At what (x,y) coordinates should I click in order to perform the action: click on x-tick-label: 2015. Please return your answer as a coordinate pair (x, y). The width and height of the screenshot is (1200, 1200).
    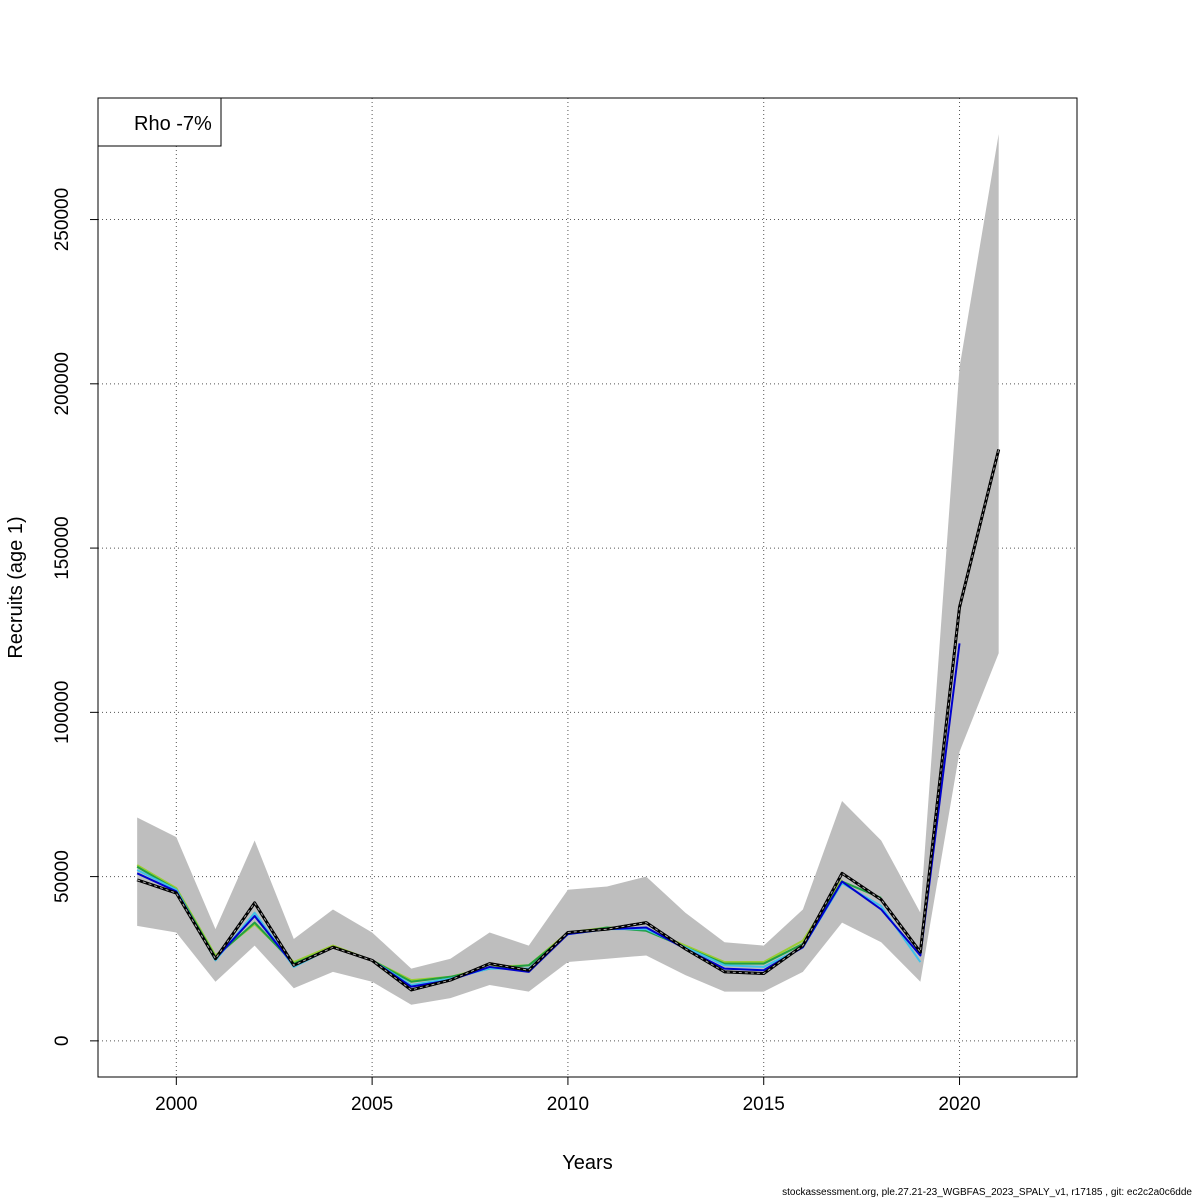
    Looking at the image, I should click on (764, 1104).